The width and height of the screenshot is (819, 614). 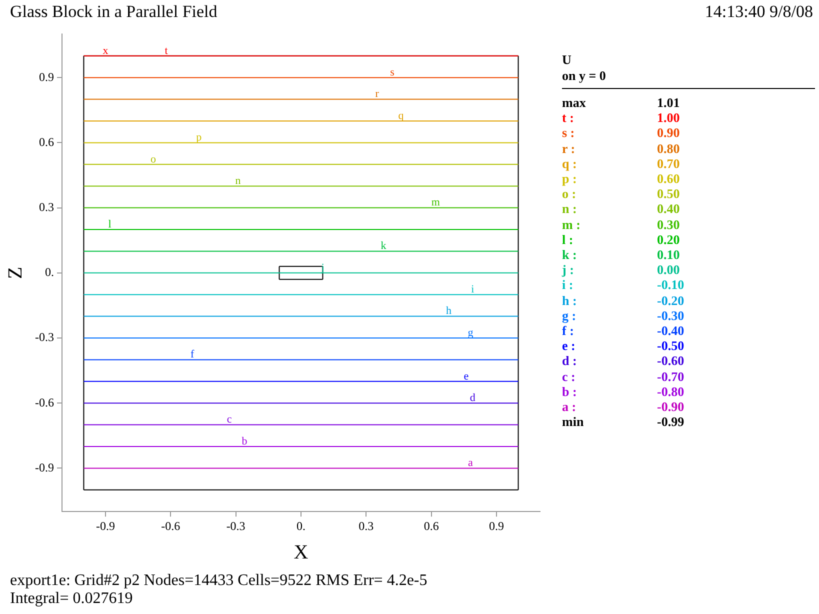 What do you see at coordinates (105, 525) in the screenshot?
I see `x-tick-label: -0.9` at bounding box center [105, 525].